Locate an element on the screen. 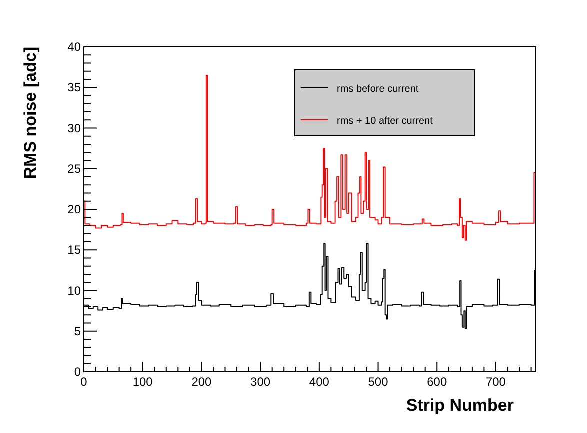  y-tick-label: 35 is located at coordinates (75, 87).